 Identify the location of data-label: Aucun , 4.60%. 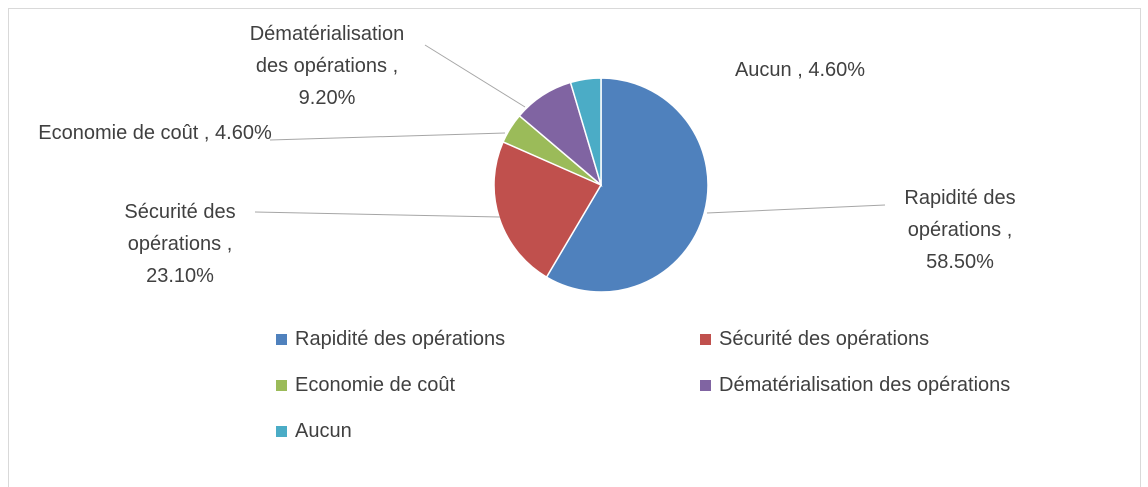
(800, 70).